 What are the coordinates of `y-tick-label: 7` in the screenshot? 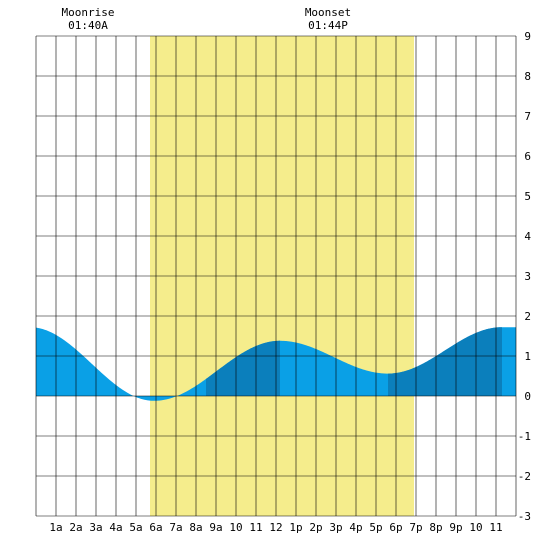 It's located at (527, 116).